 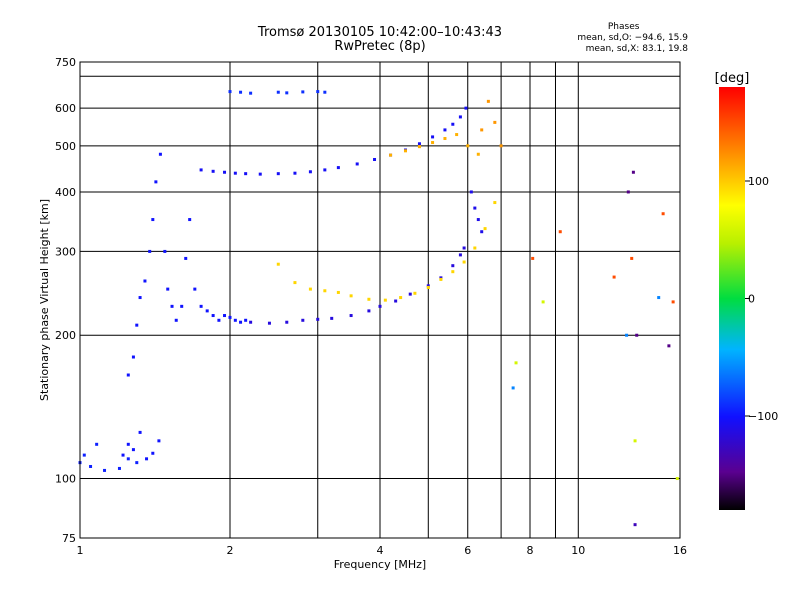 What do you see at coordinates (69, 538) in the screenshot?
I see `y-tick-label: 75` at bounding box center [69, 538].